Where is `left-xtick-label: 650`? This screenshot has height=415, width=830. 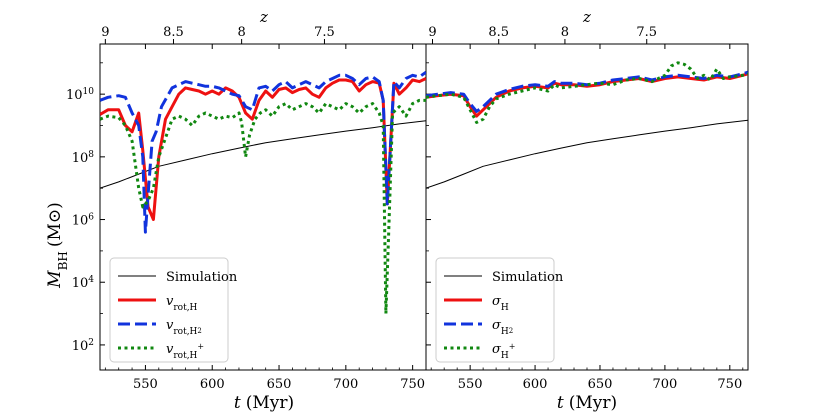
left-xtick-label: 650 is located at coordinates (279, 384).